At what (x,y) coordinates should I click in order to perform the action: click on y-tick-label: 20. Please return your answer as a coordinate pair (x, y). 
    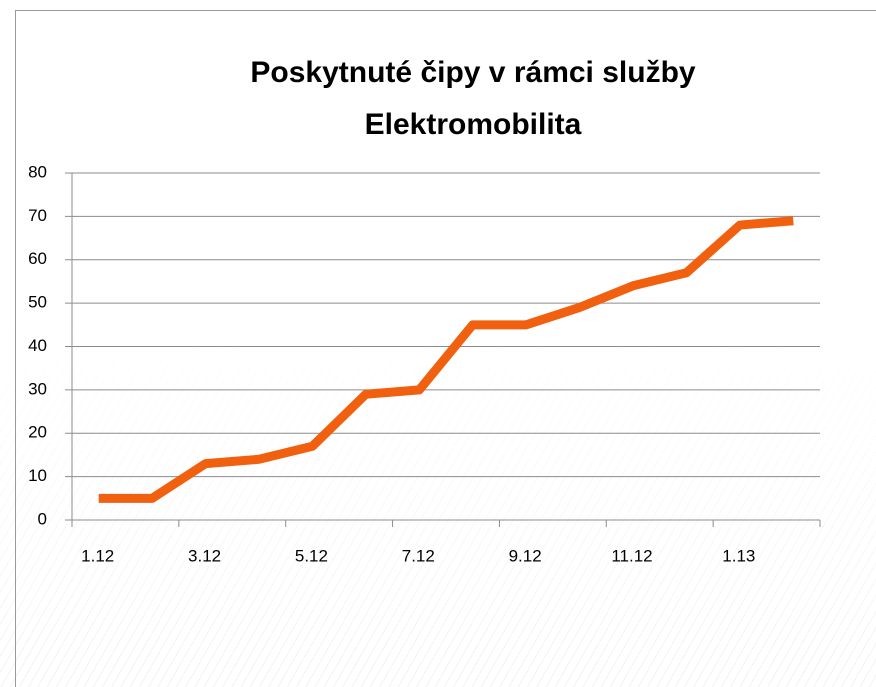
    Looking at the image, I should click on (37, 432).